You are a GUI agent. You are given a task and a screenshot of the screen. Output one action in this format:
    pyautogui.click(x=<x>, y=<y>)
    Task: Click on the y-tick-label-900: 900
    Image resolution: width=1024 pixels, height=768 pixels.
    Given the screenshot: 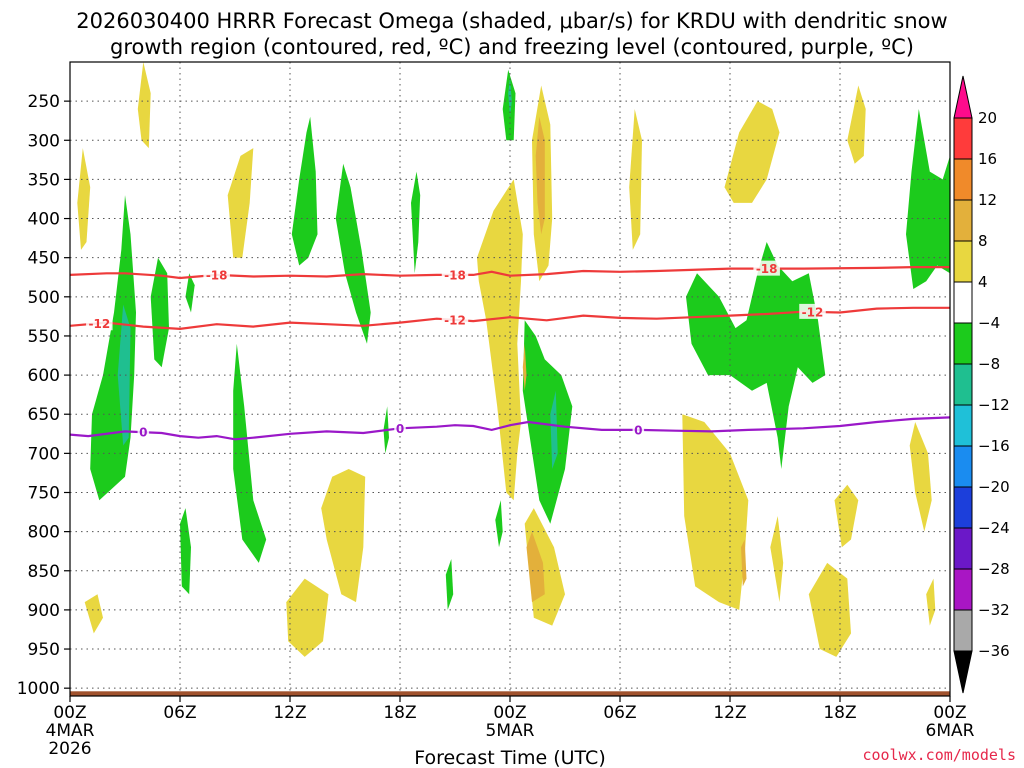 What is the action you would take?
    pyautogui.click(x=44, y=611)
    